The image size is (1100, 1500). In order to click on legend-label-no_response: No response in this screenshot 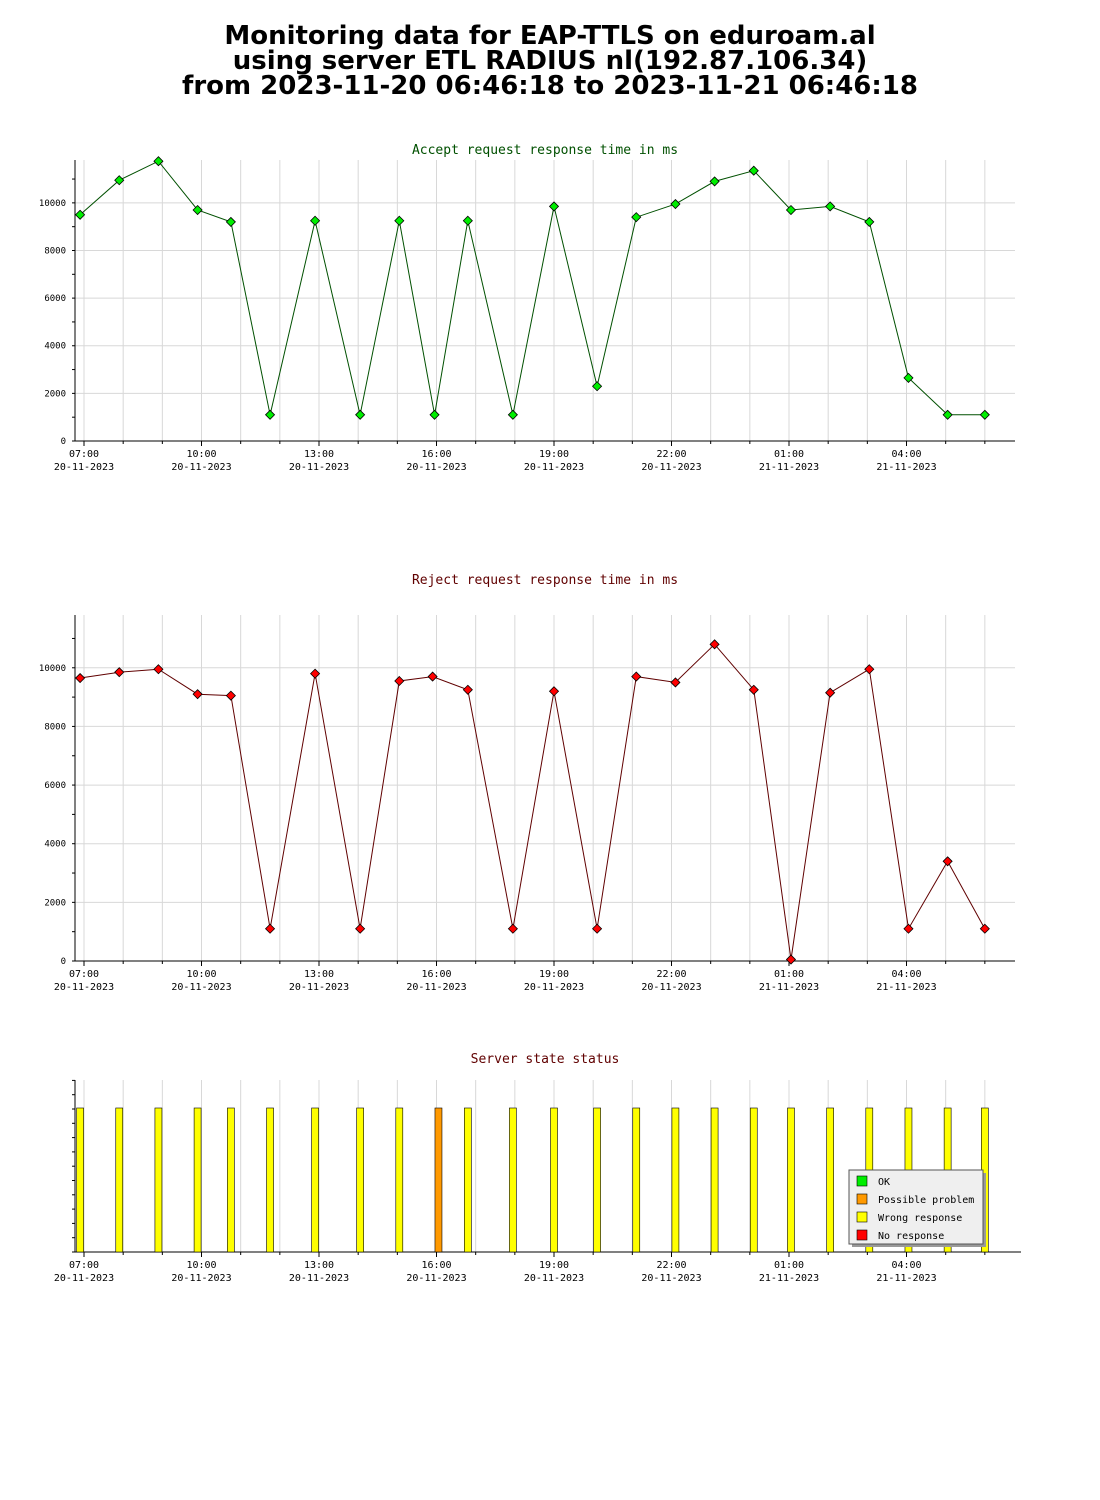, I will do `click(911, 1236)`.